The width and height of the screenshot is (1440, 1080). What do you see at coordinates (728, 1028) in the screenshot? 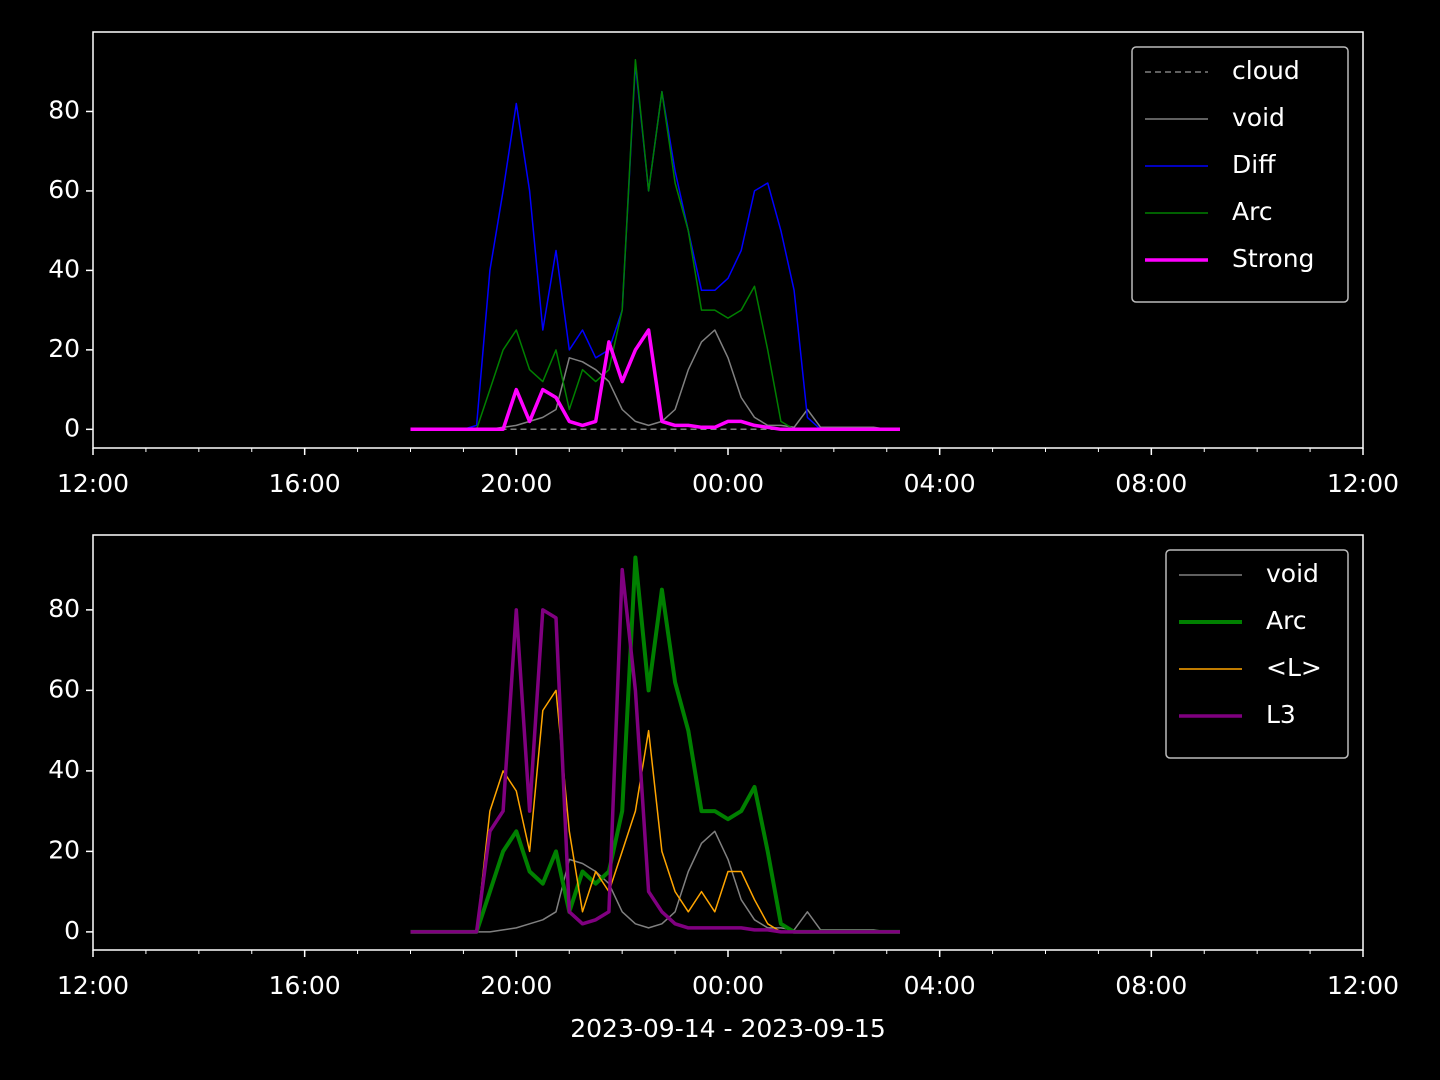
I see `x-axis-label: 2023-09-14 - 2023-09-15` at bounding box center [728, 1028].